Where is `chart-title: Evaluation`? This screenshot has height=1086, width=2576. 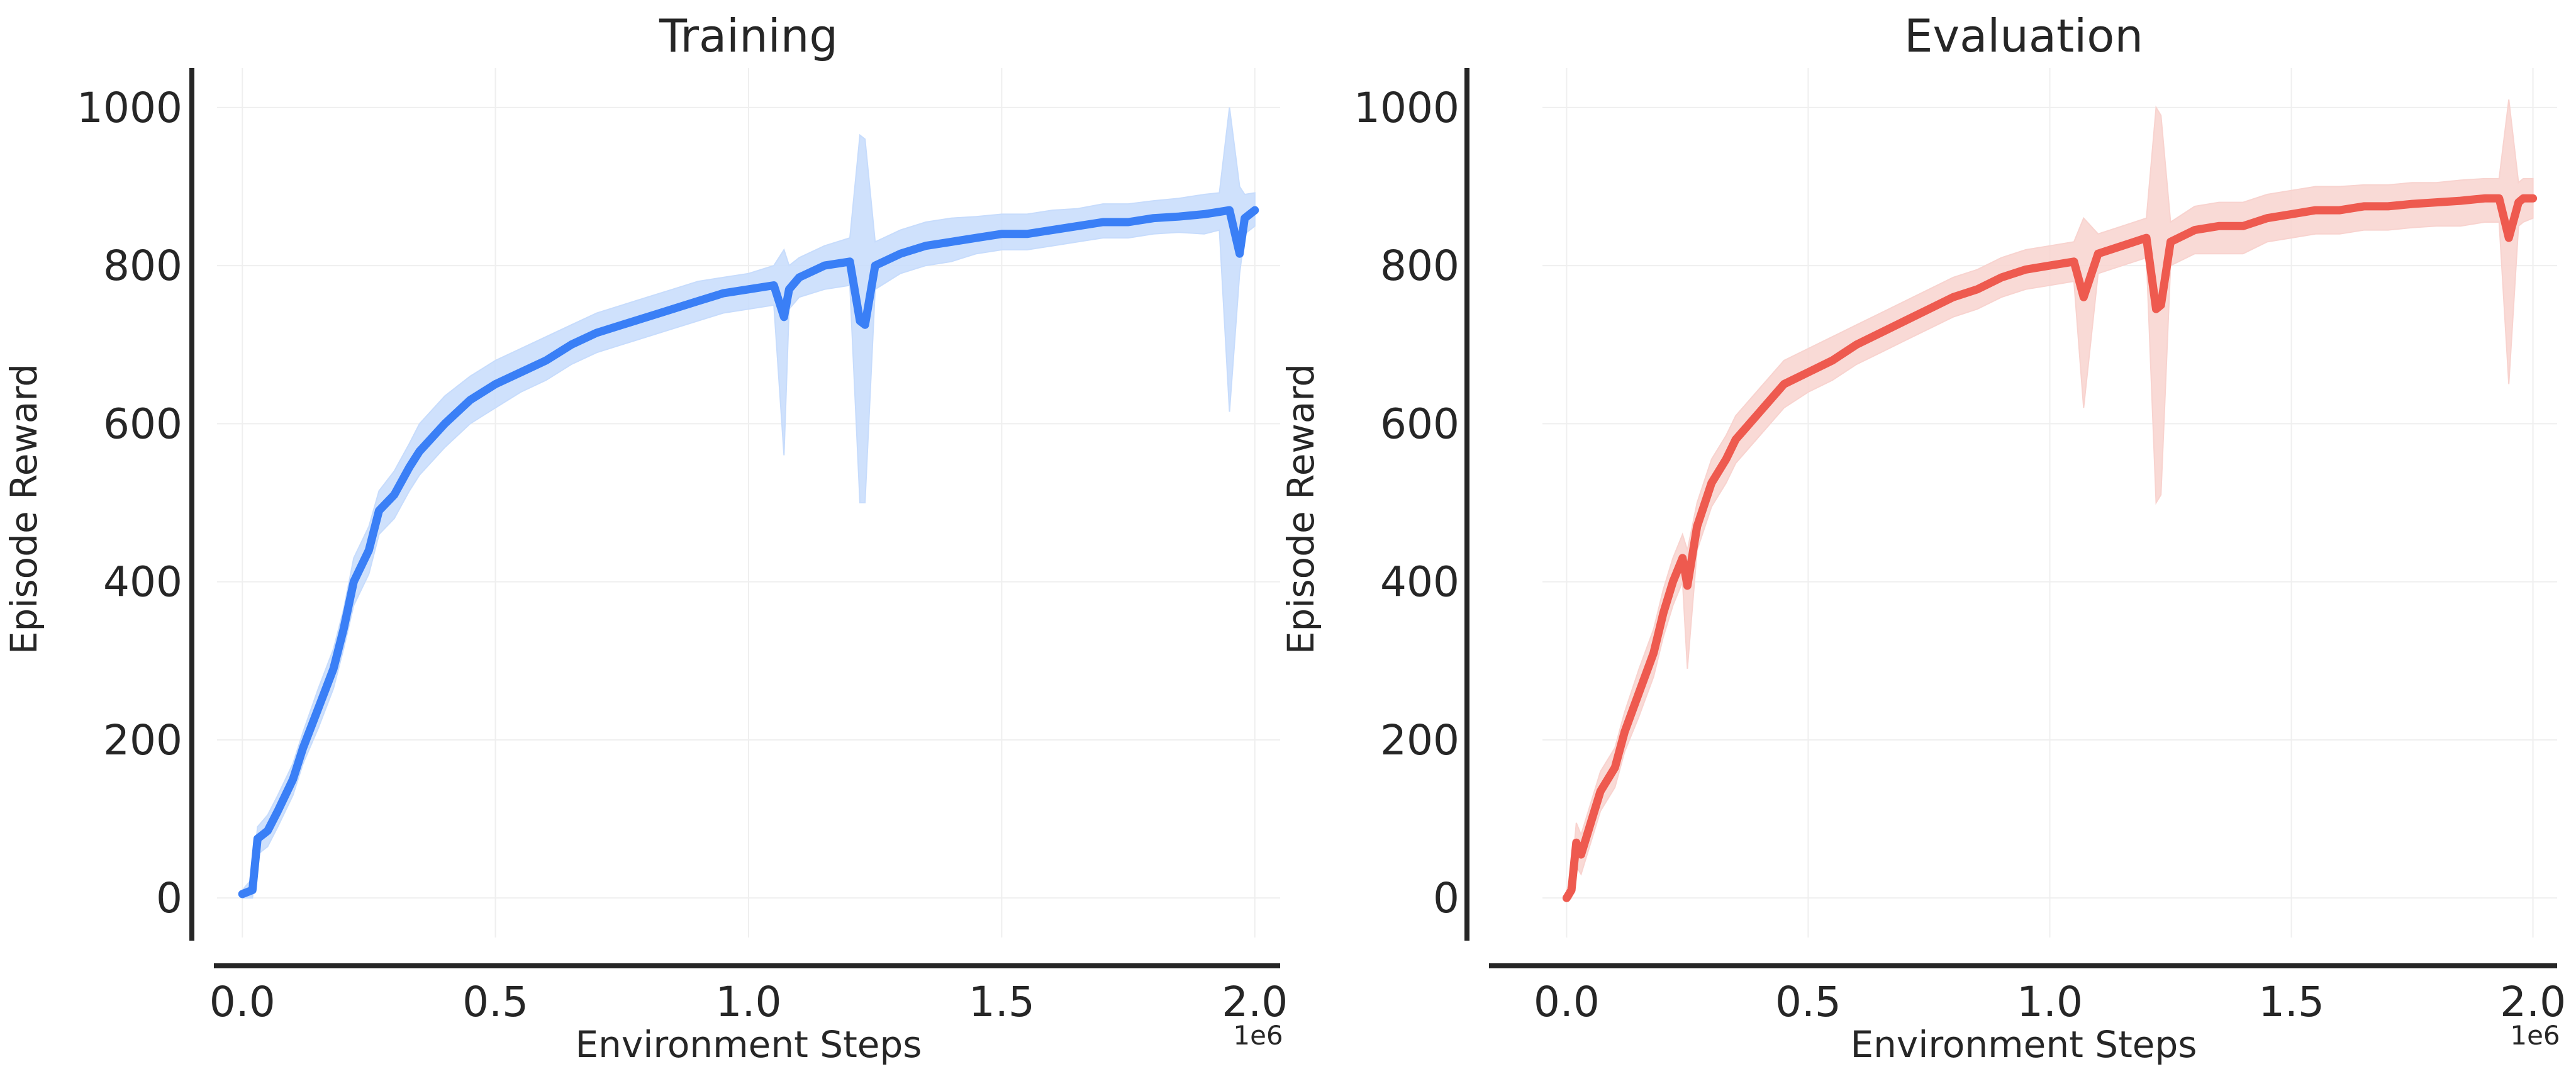
chart-title: Evaluation is located at coordinates (2023, 35).